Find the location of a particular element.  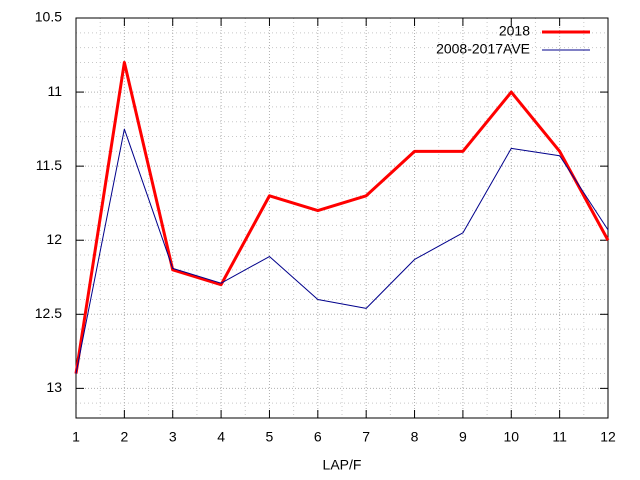

x-tick-label: 6 is located at coordinates (318, 437).